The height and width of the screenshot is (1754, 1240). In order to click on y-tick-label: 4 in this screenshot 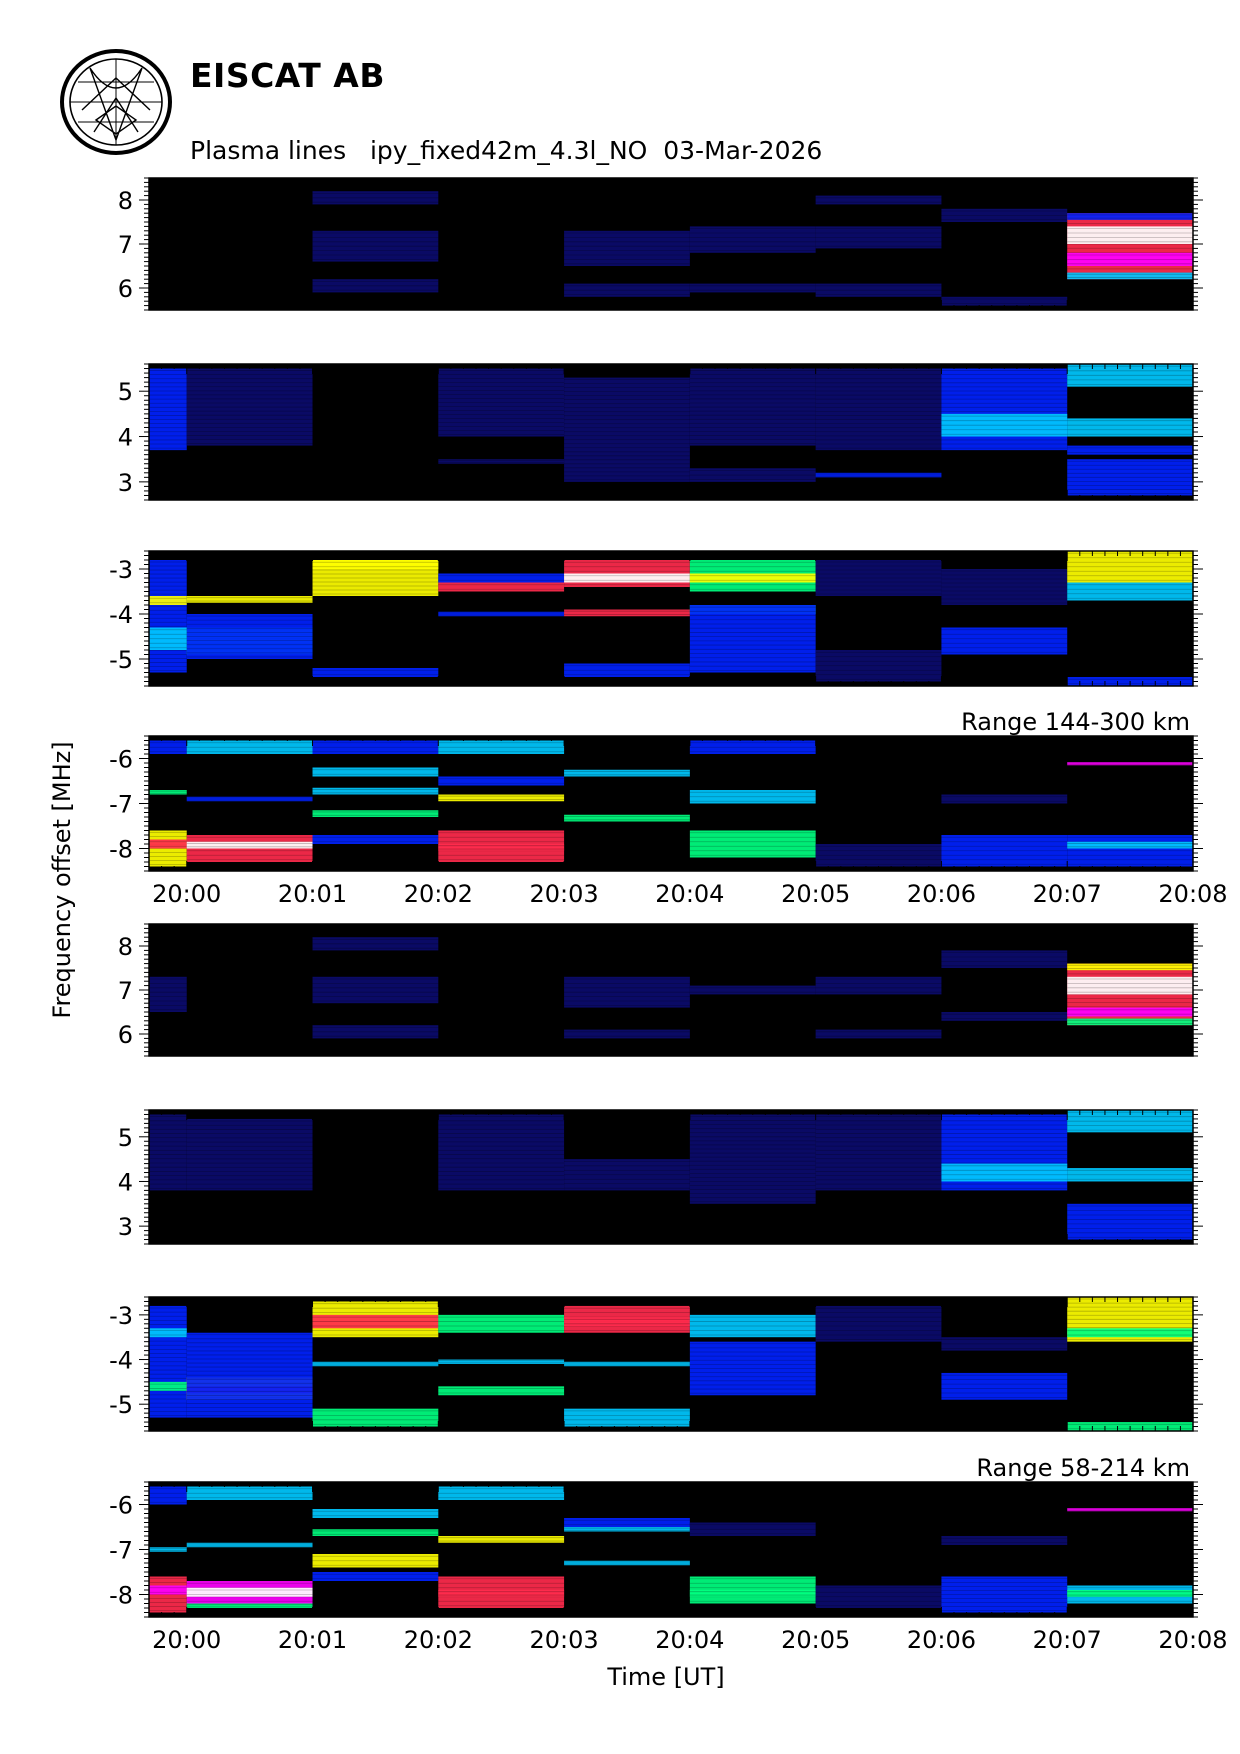, I will do `click(125, 438)`.